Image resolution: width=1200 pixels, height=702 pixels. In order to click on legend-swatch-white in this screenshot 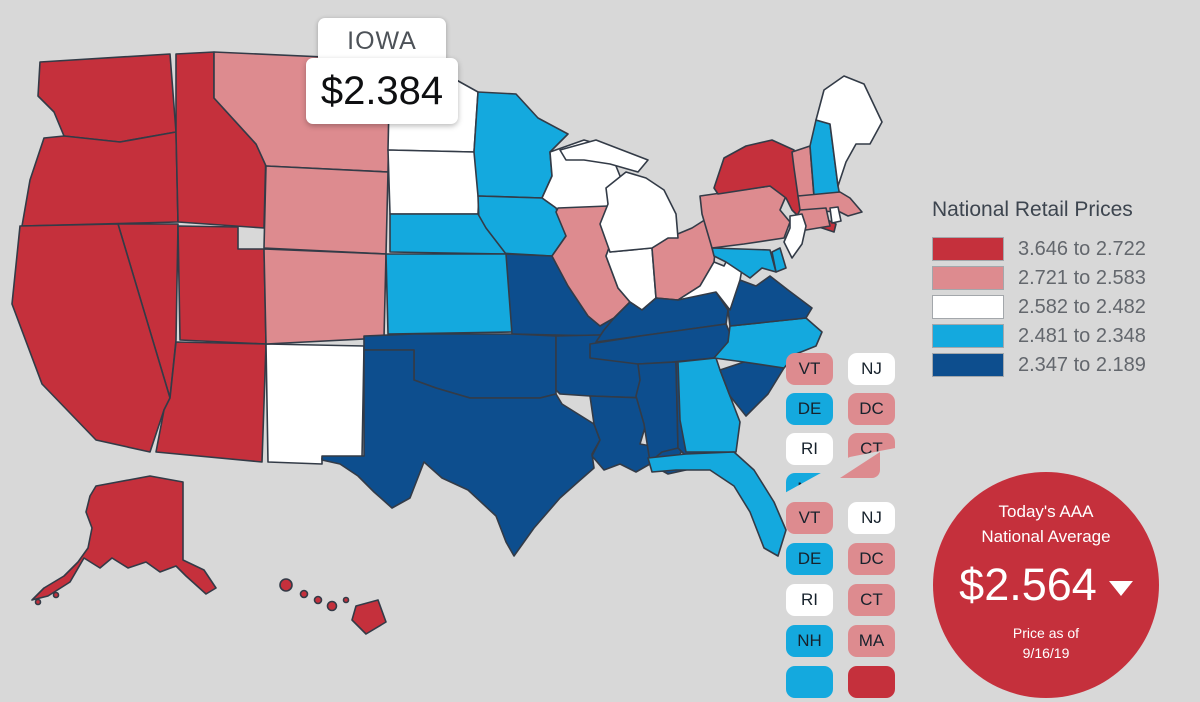, I will do `click(968, 307)`.